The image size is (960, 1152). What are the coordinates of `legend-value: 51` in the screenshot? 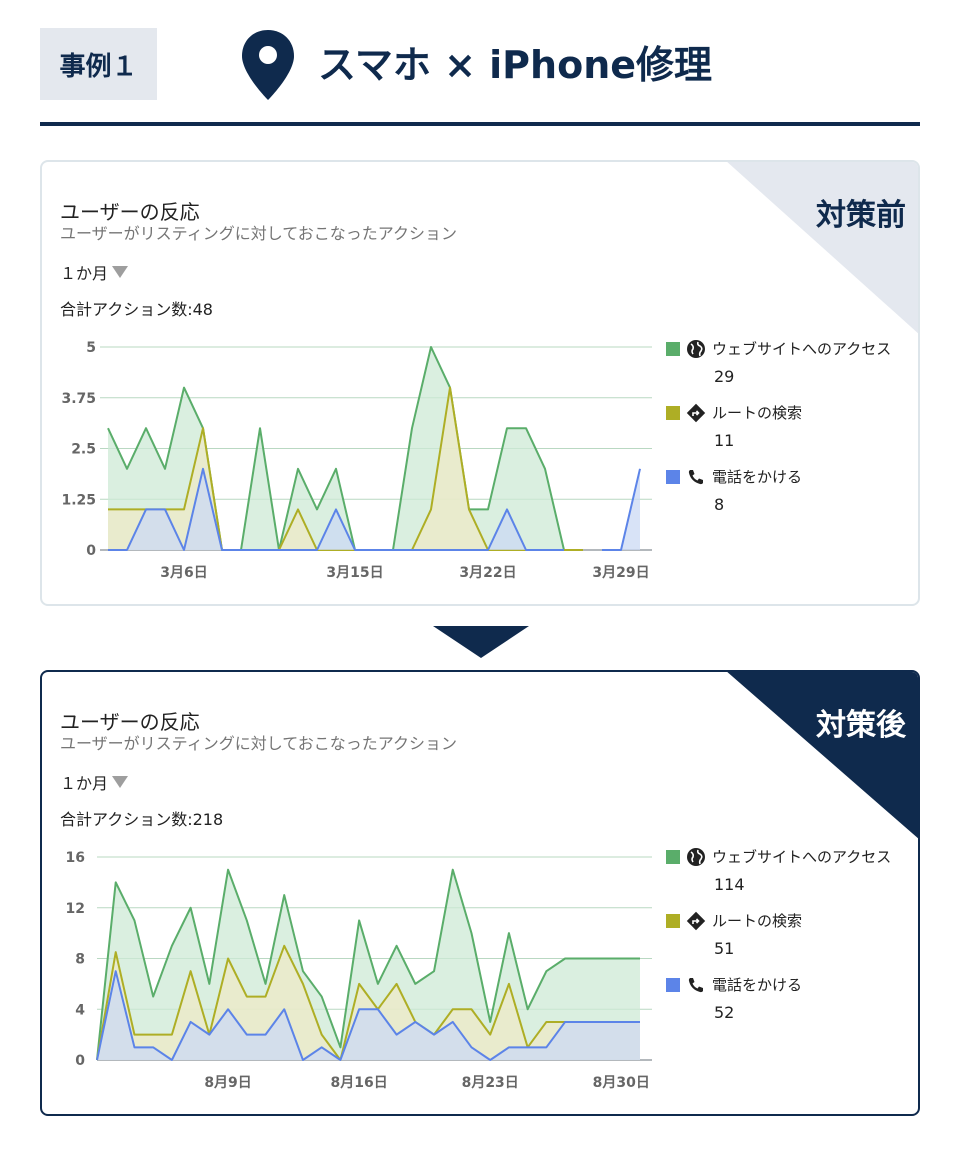 It's located at (724, 948).